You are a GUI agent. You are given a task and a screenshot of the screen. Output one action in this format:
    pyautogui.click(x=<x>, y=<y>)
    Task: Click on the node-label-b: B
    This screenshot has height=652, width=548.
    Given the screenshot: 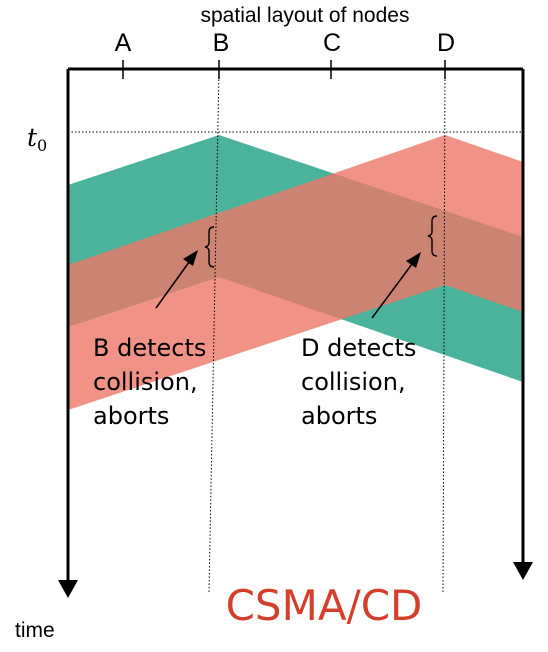 What is the action you would take?
    pyautogui.click(x=221, y=43)
    